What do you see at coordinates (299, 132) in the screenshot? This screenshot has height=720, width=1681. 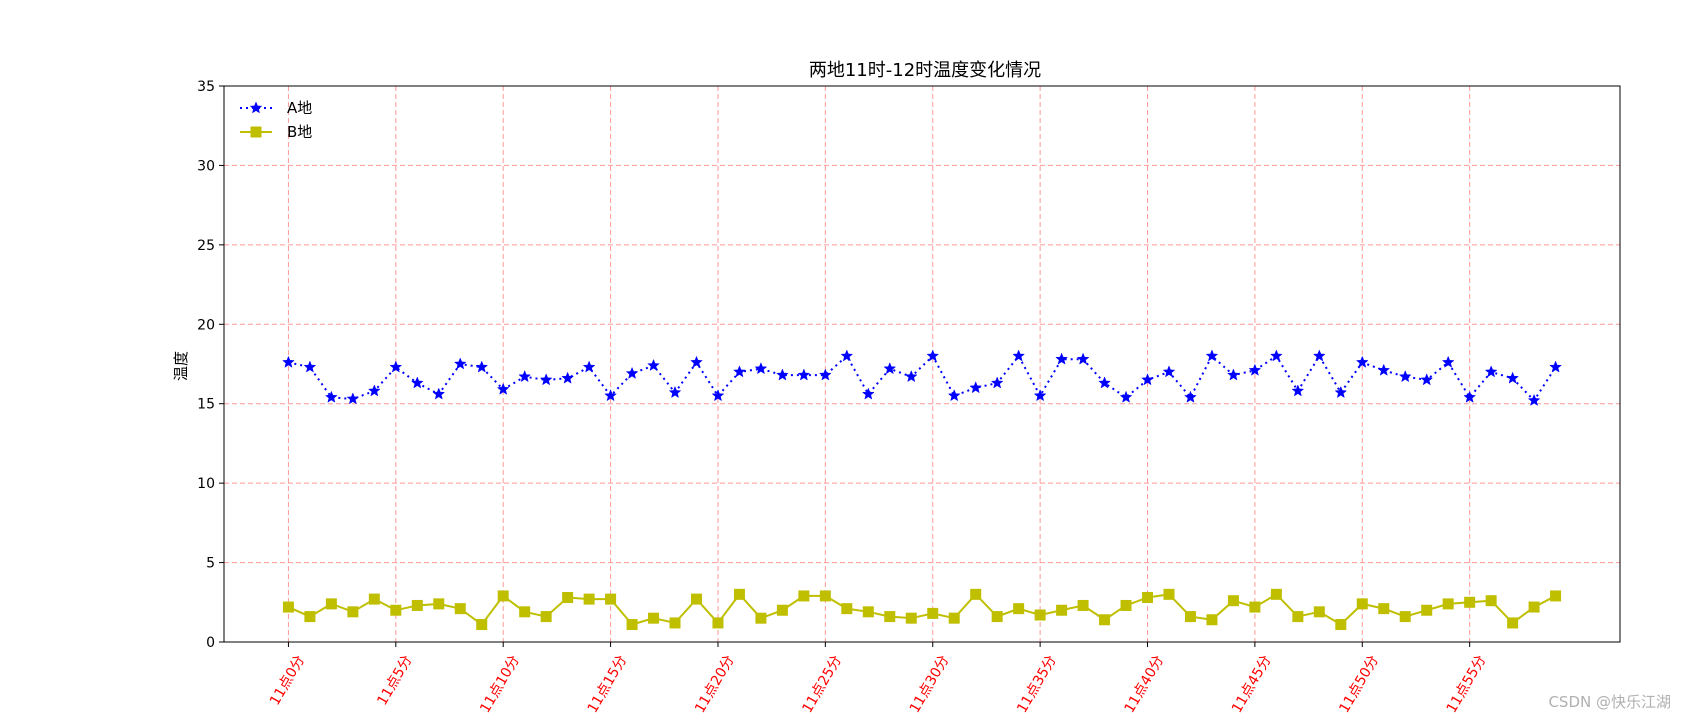 I see `legend-label: B地` at bounding box center [299, 132].